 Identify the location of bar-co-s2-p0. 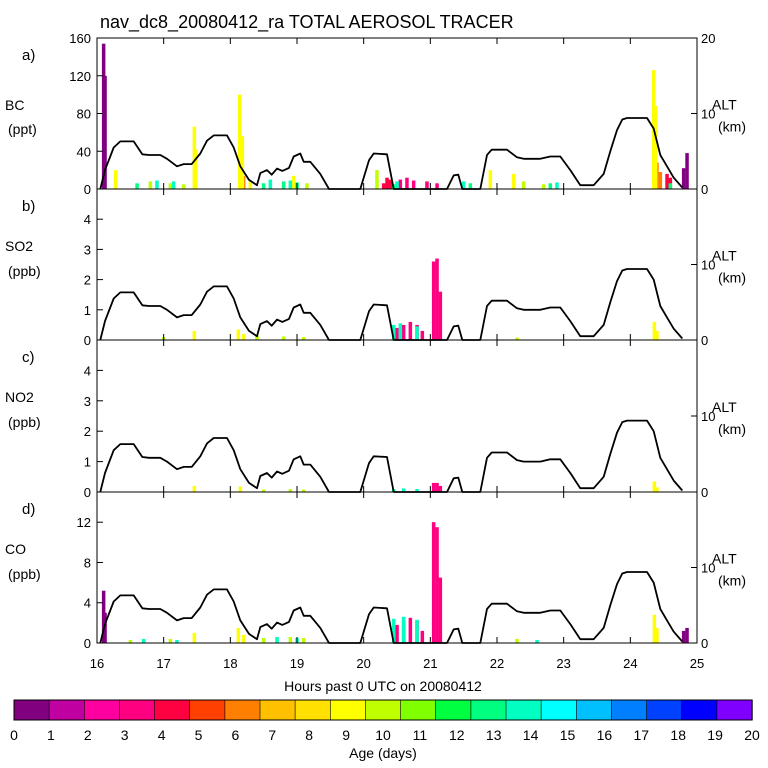
(194, 637).